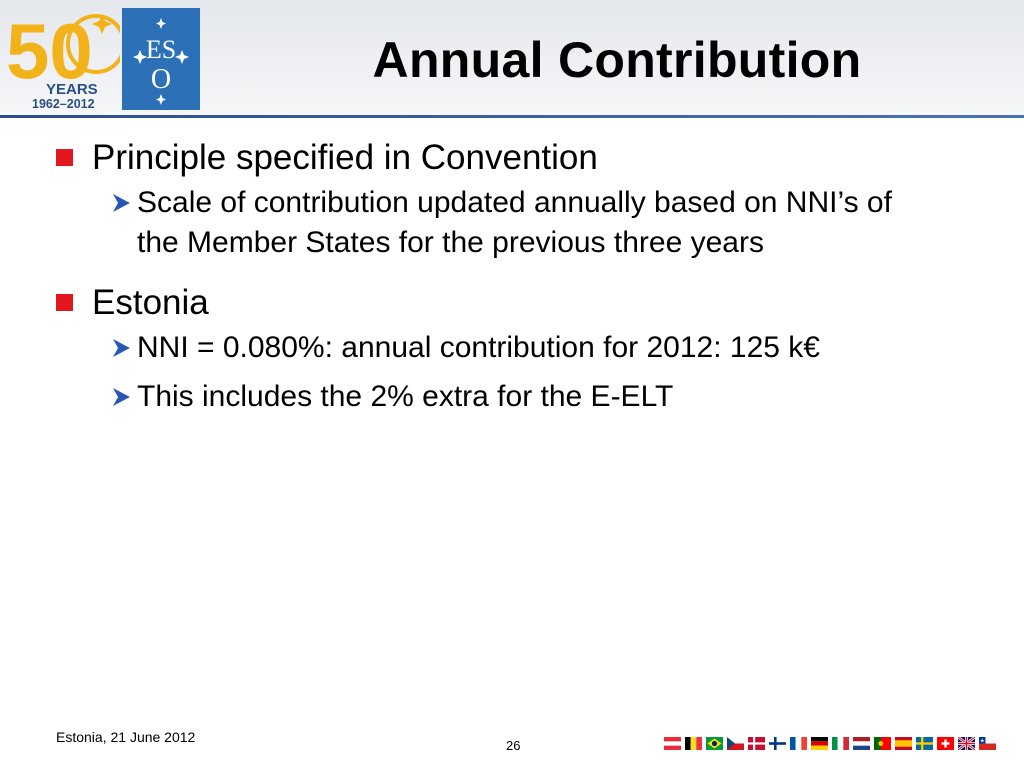 This screenshot has height=768, width=1024. What do you see at coordinates (987, 743) in the screenshot?
I see `chile-flag-icon` at bounding box center [987, 743].